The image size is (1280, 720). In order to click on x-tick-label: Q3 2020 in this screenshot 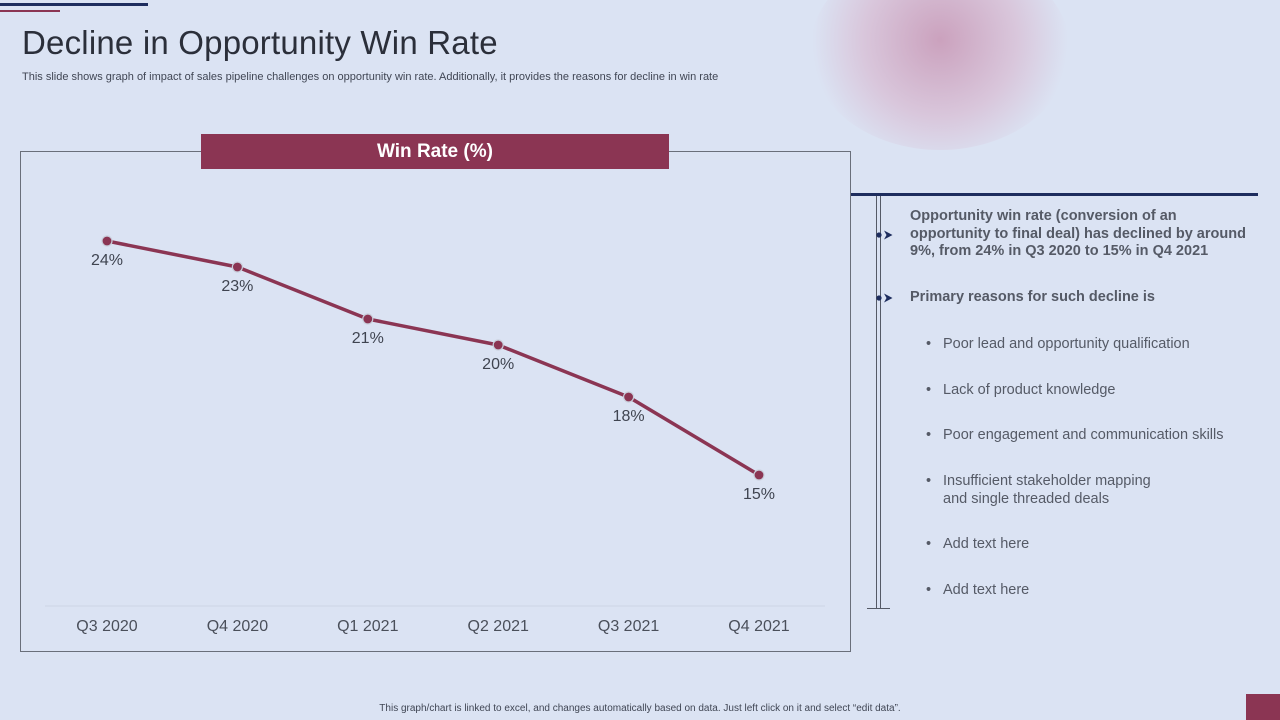, I will do `click(106, 626)`.